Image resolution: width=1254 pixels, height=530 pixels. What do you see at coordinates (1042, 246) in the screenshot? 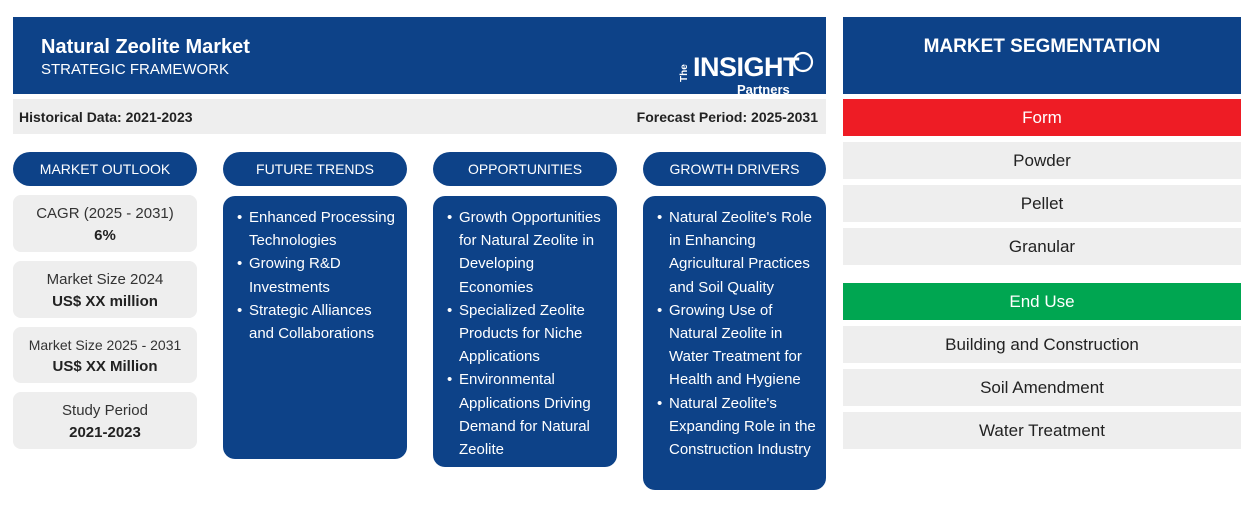
I see `segment-item: Granular` at bounding box center [1042, 246].